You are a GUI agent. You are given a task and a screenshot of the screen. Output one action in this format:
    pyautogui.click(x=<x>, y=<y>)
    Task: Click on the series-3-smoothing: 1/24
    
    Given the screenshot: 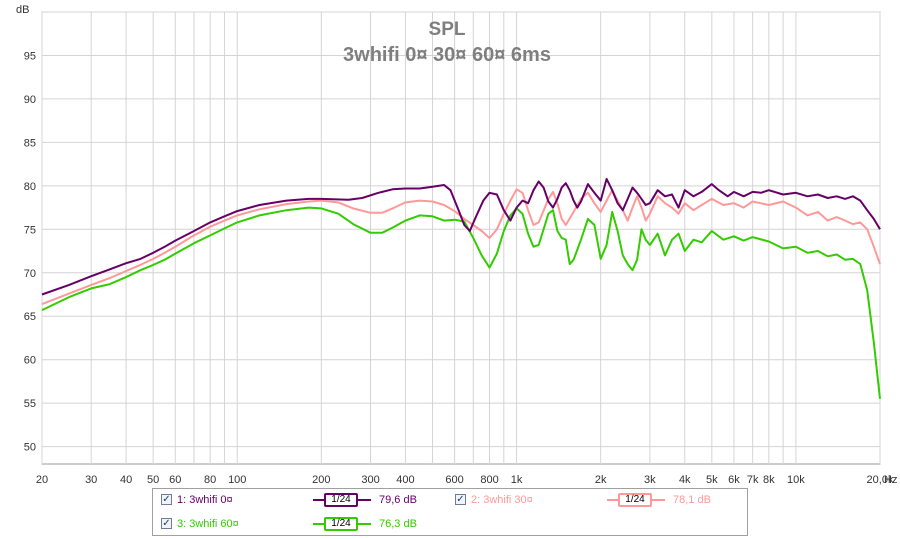 What is the action you would take?
    pyautogui.click(x=342, y=524)
    